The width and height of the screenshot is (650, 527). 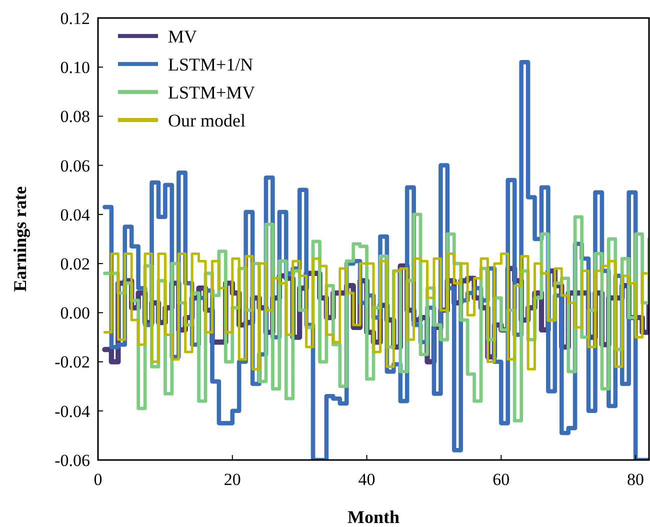 I want to click on x-tick-label: 20, so click(x=232, y=479).